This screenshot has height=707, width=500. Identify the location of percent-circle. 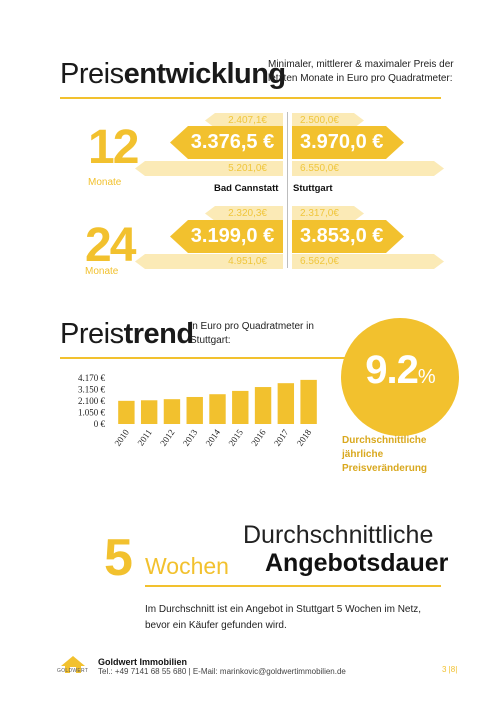
(400, 377).